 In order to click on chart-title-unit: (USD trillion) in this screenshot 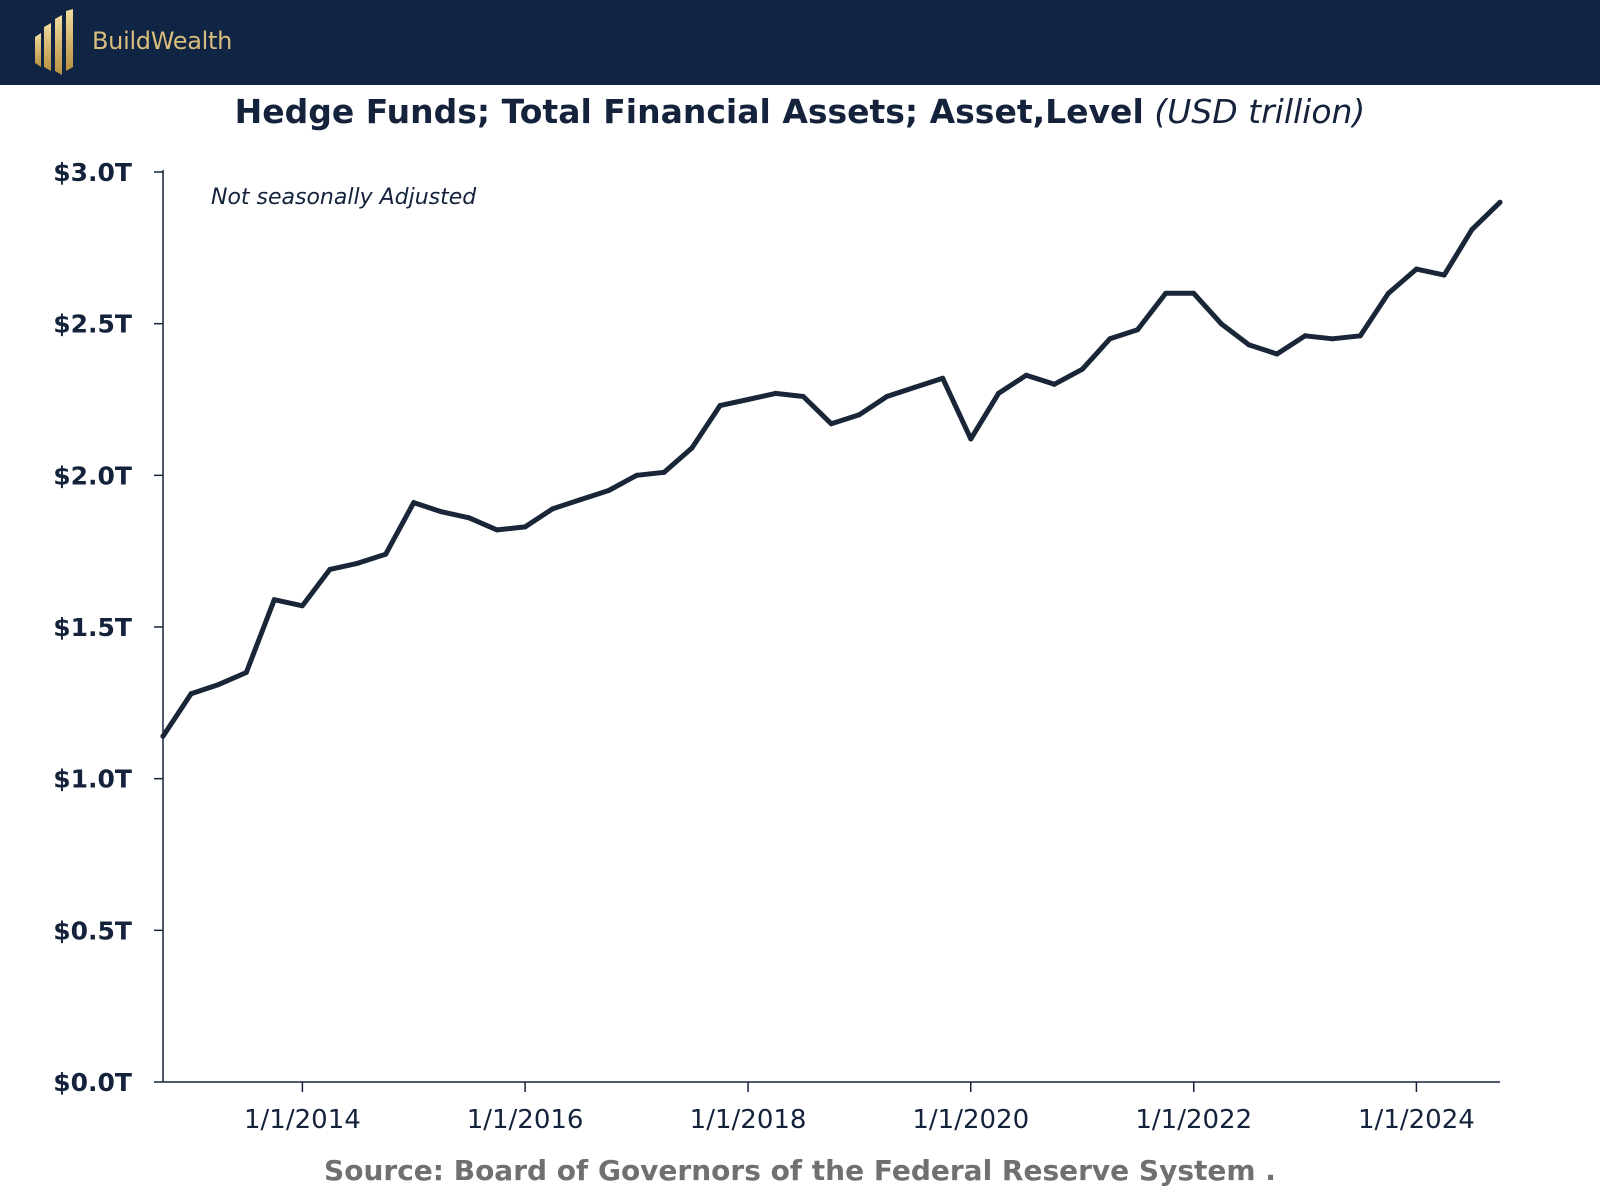, I will do `click(1260, 111)`.